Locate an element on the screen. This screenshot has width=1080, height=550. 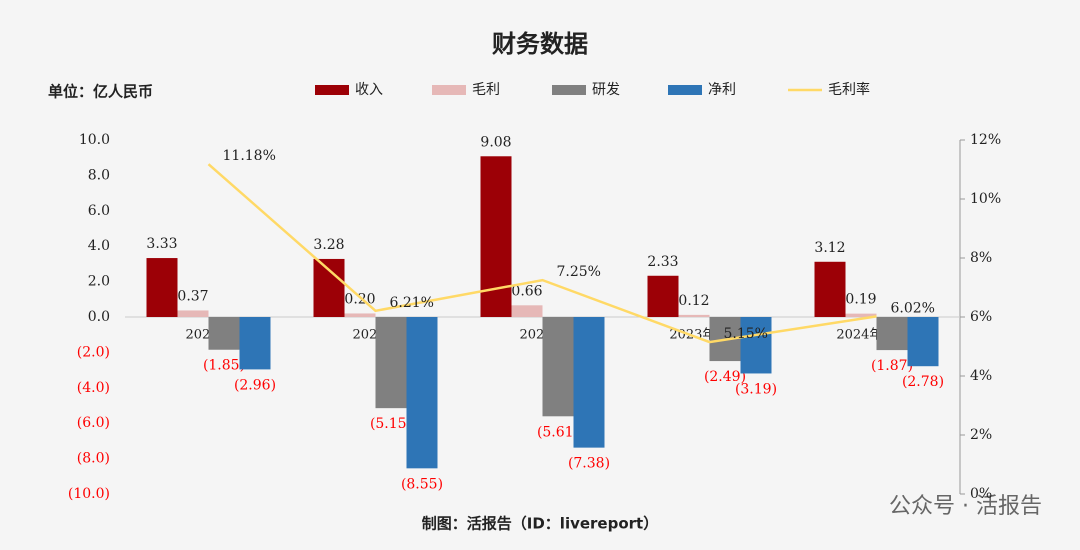
y2-tick-label: 10% is located at coordinates (985, 199).